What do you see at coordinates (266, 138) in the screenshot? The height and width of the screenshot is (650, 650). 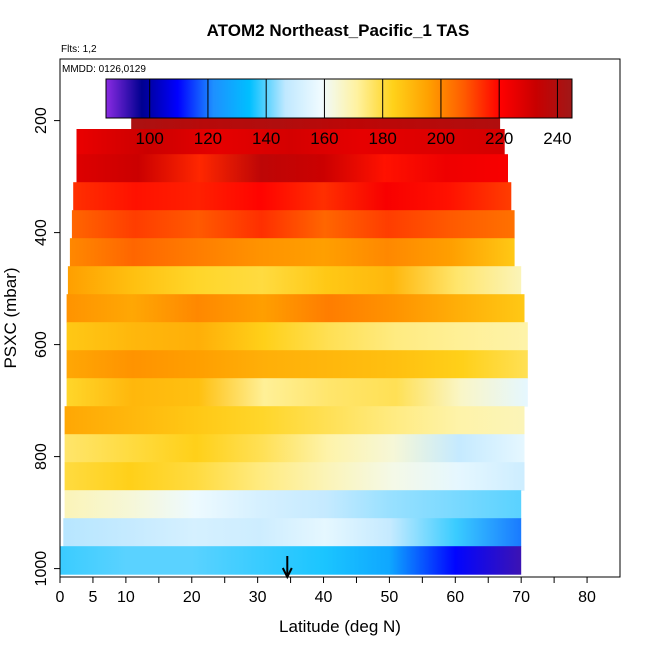 I see `colorbar-tick-label: 140` at bounding box center [266, 138].